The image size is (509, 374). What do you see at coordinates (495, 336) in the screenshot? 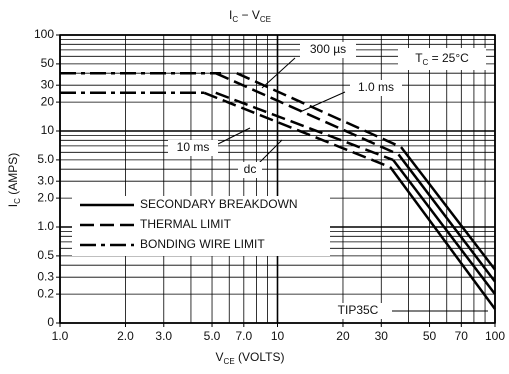
I see `x-tick-label: 100` at bounding box center [495, 336].